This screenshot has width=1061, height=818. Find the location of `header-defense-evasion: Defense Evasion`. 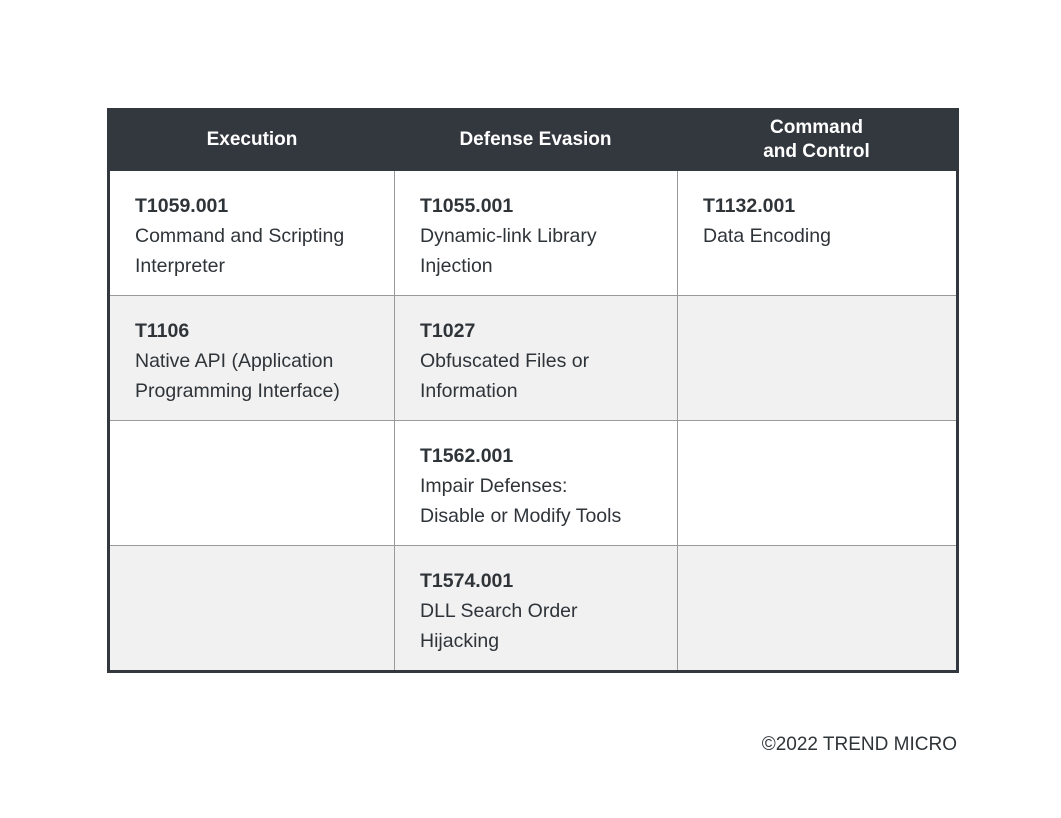

header-defense-evasion: Defense Evasion is located at coordinates (535, 139).